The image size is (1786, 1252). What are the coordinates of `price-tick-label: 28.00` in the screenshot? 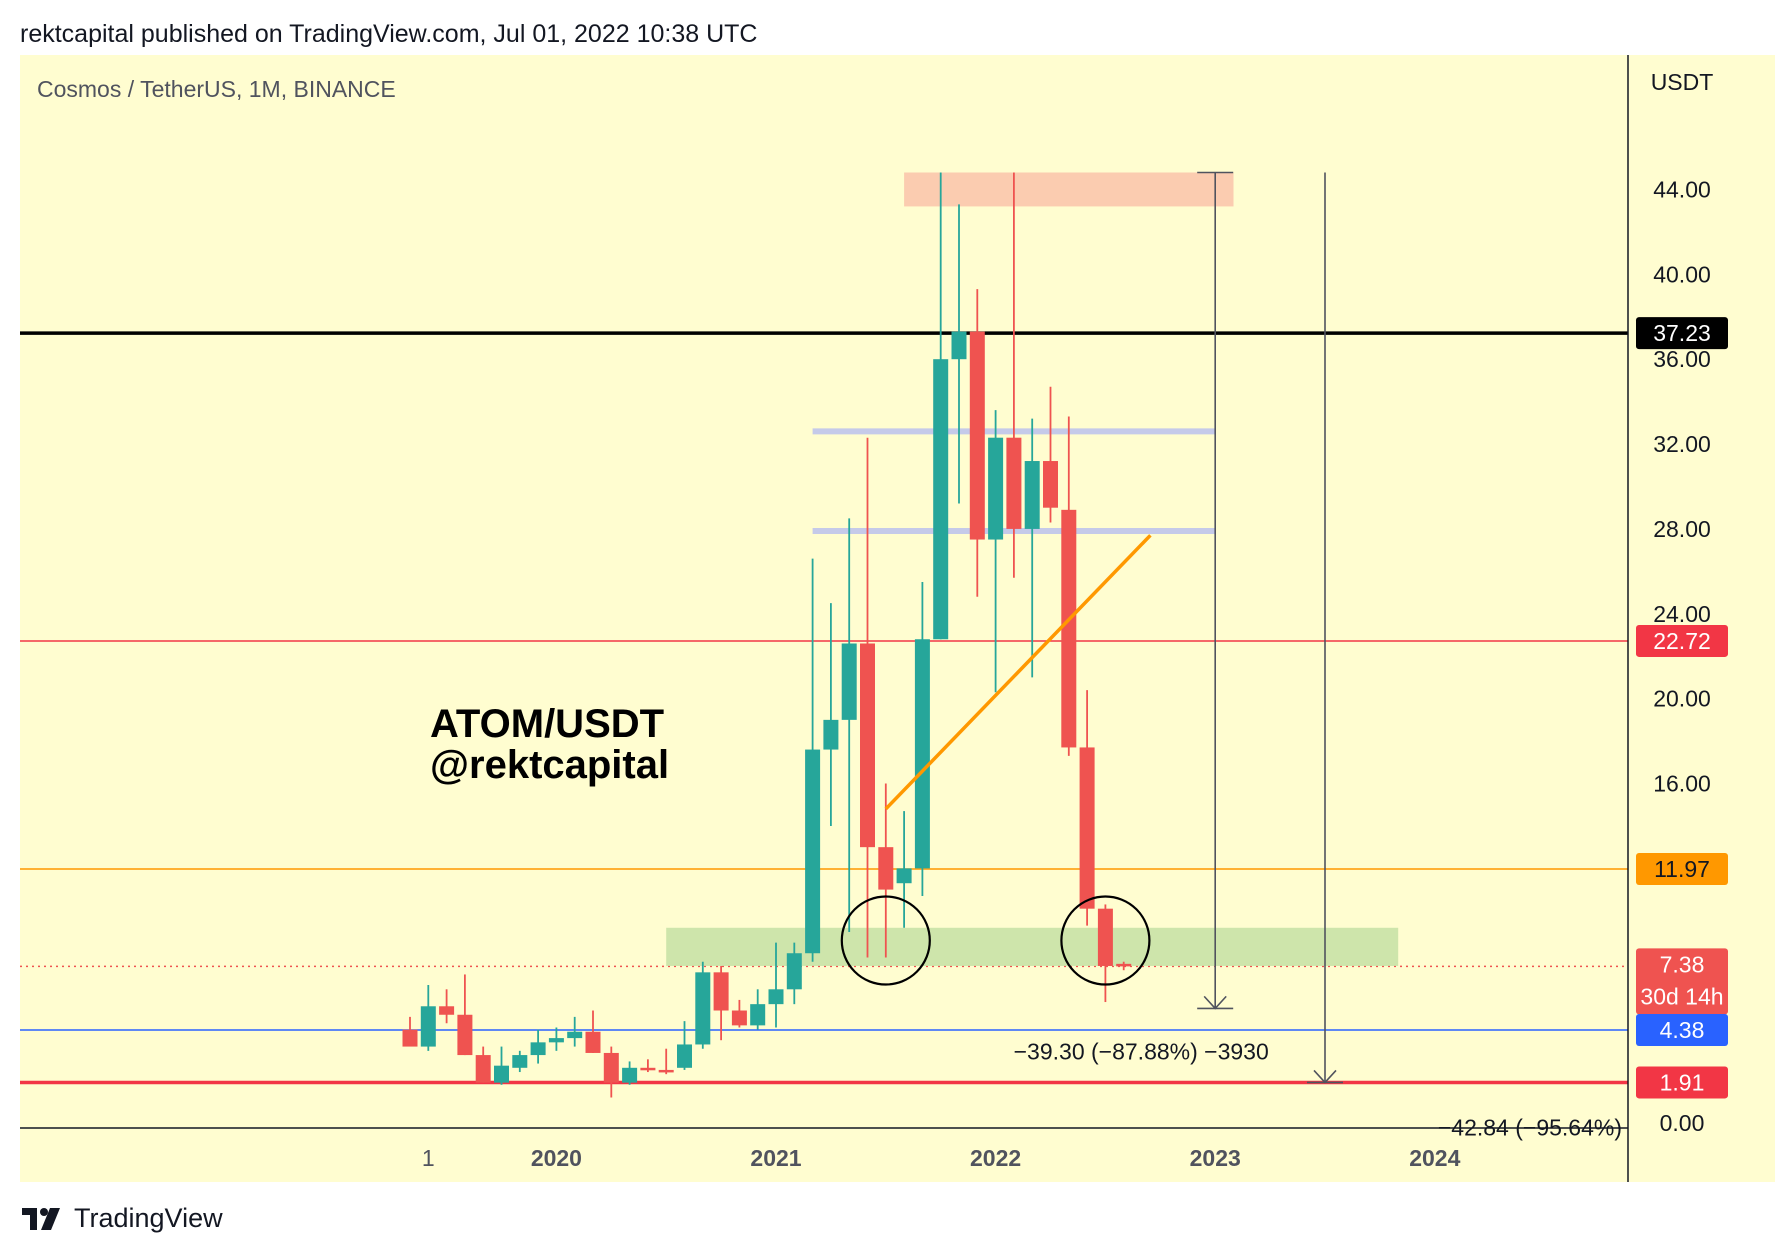 It's located at (1682, 529).